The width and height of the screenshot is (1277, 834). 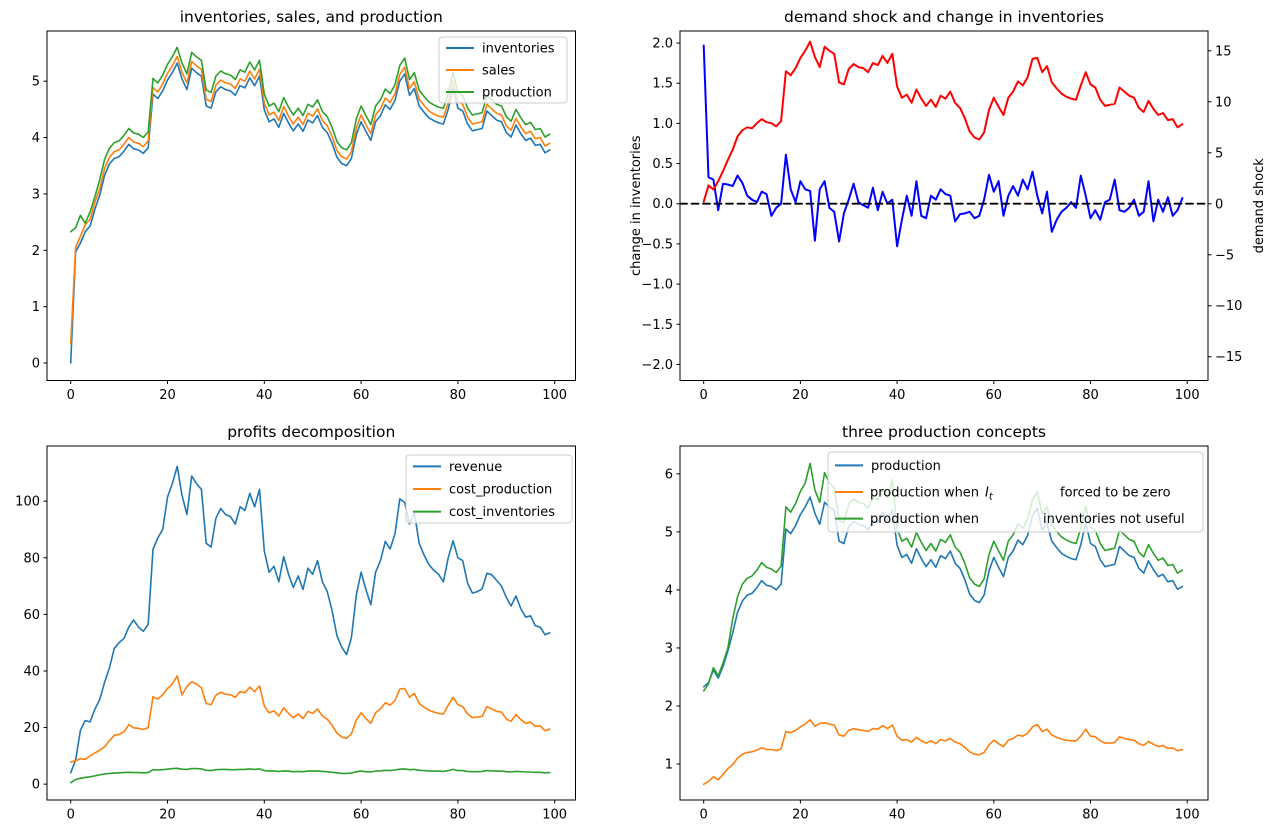 I want to click on line-revenue, so click(x=310, y=619).